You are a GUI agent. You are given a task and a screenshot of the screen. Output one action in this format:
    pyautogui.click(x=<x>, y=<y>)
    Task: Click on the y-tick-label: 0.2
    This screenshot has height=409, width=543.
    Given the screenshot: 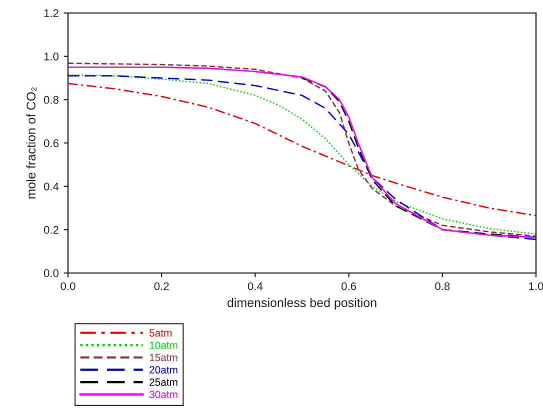 What is the action you would take?
    pyautogui.click(x=51, y=230)
    